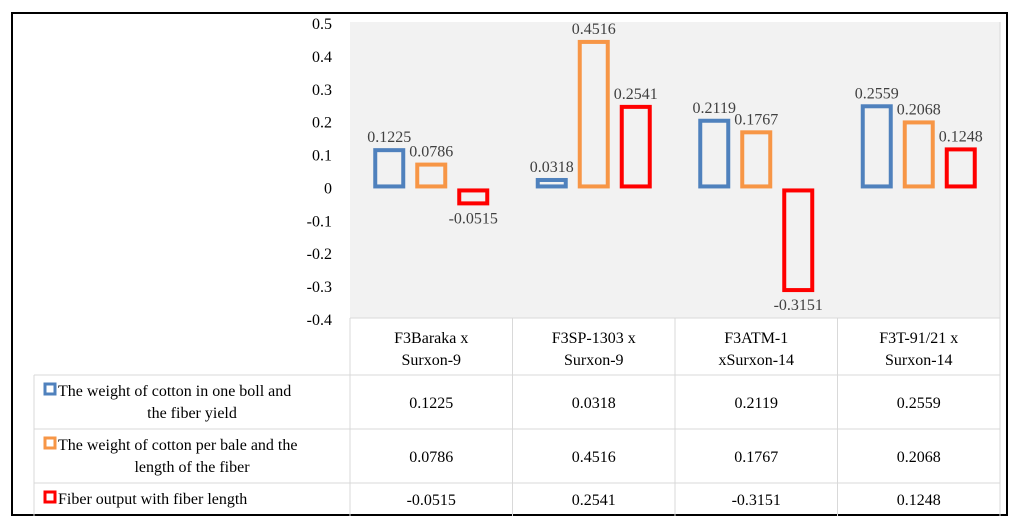 The image size is (1011, 530). What do you see at coordinates (594, 500) in the screenshot?
I see `table-value: 0.2541` at bounding box center [594, 500].